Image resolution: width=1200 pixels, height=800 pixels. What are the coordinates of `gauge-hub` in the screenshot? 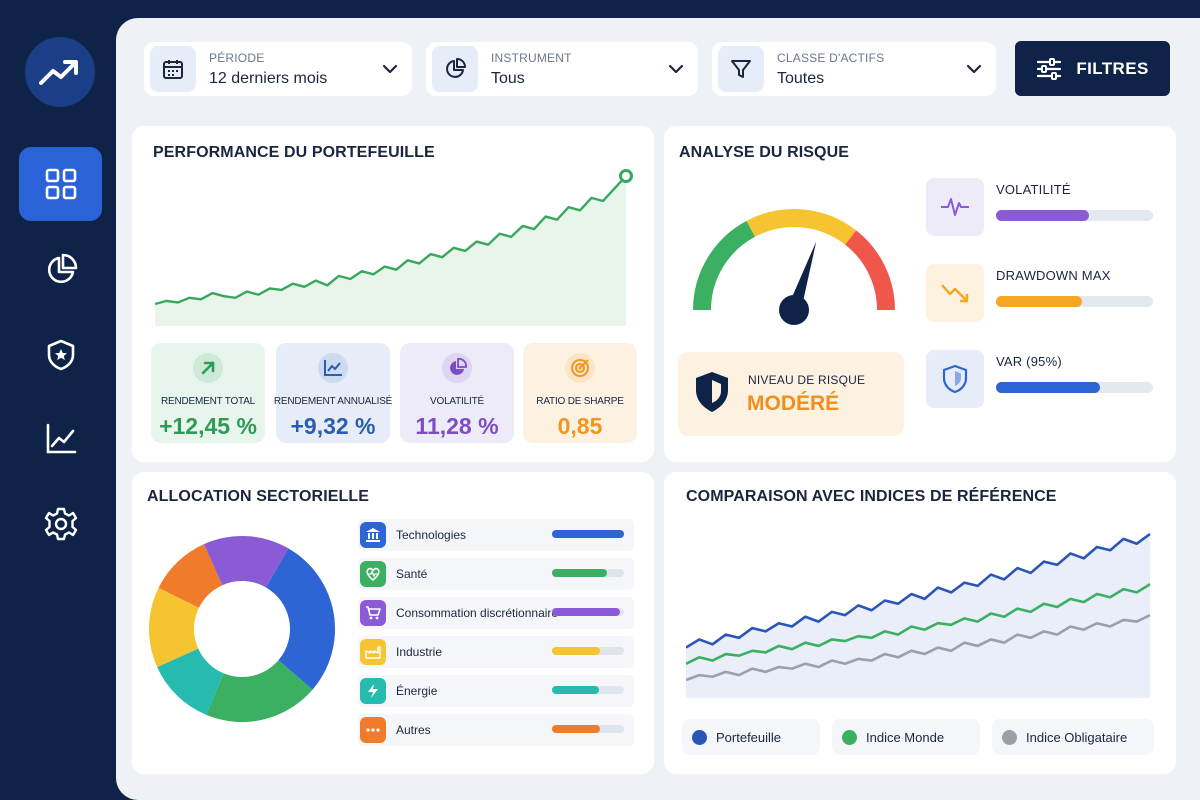 It's located at (794, 310).